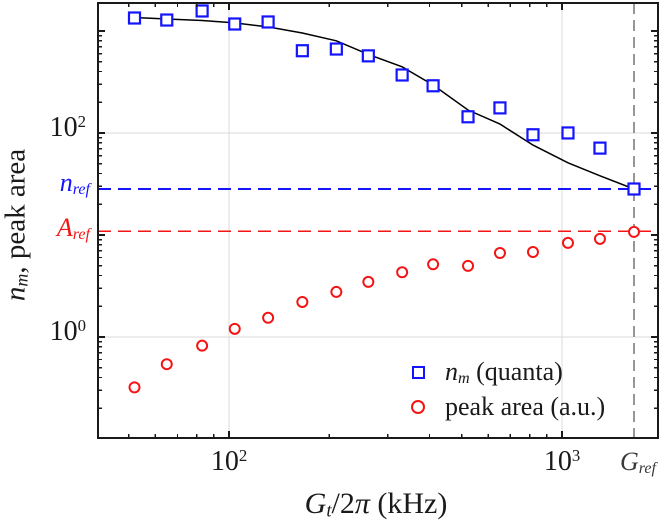  I want to click on y-tick-label: 10⁰, so click(67, 331).